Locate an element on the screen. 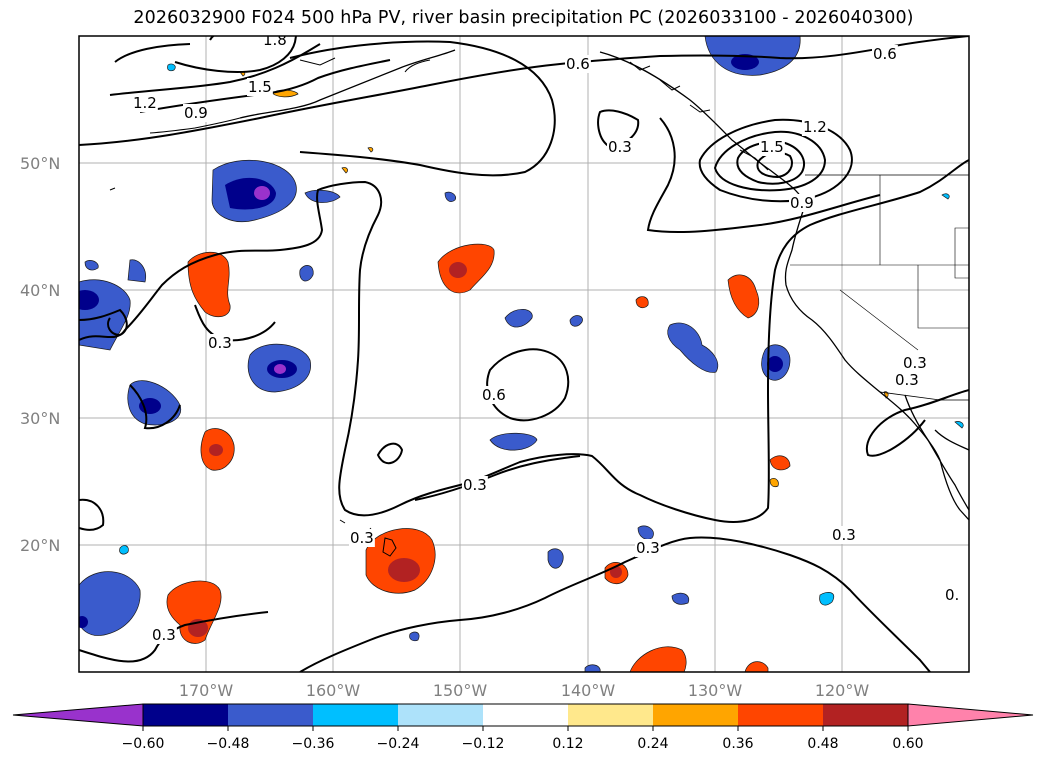  pv-contour-1.5-north is located at coordinates (235, 54).